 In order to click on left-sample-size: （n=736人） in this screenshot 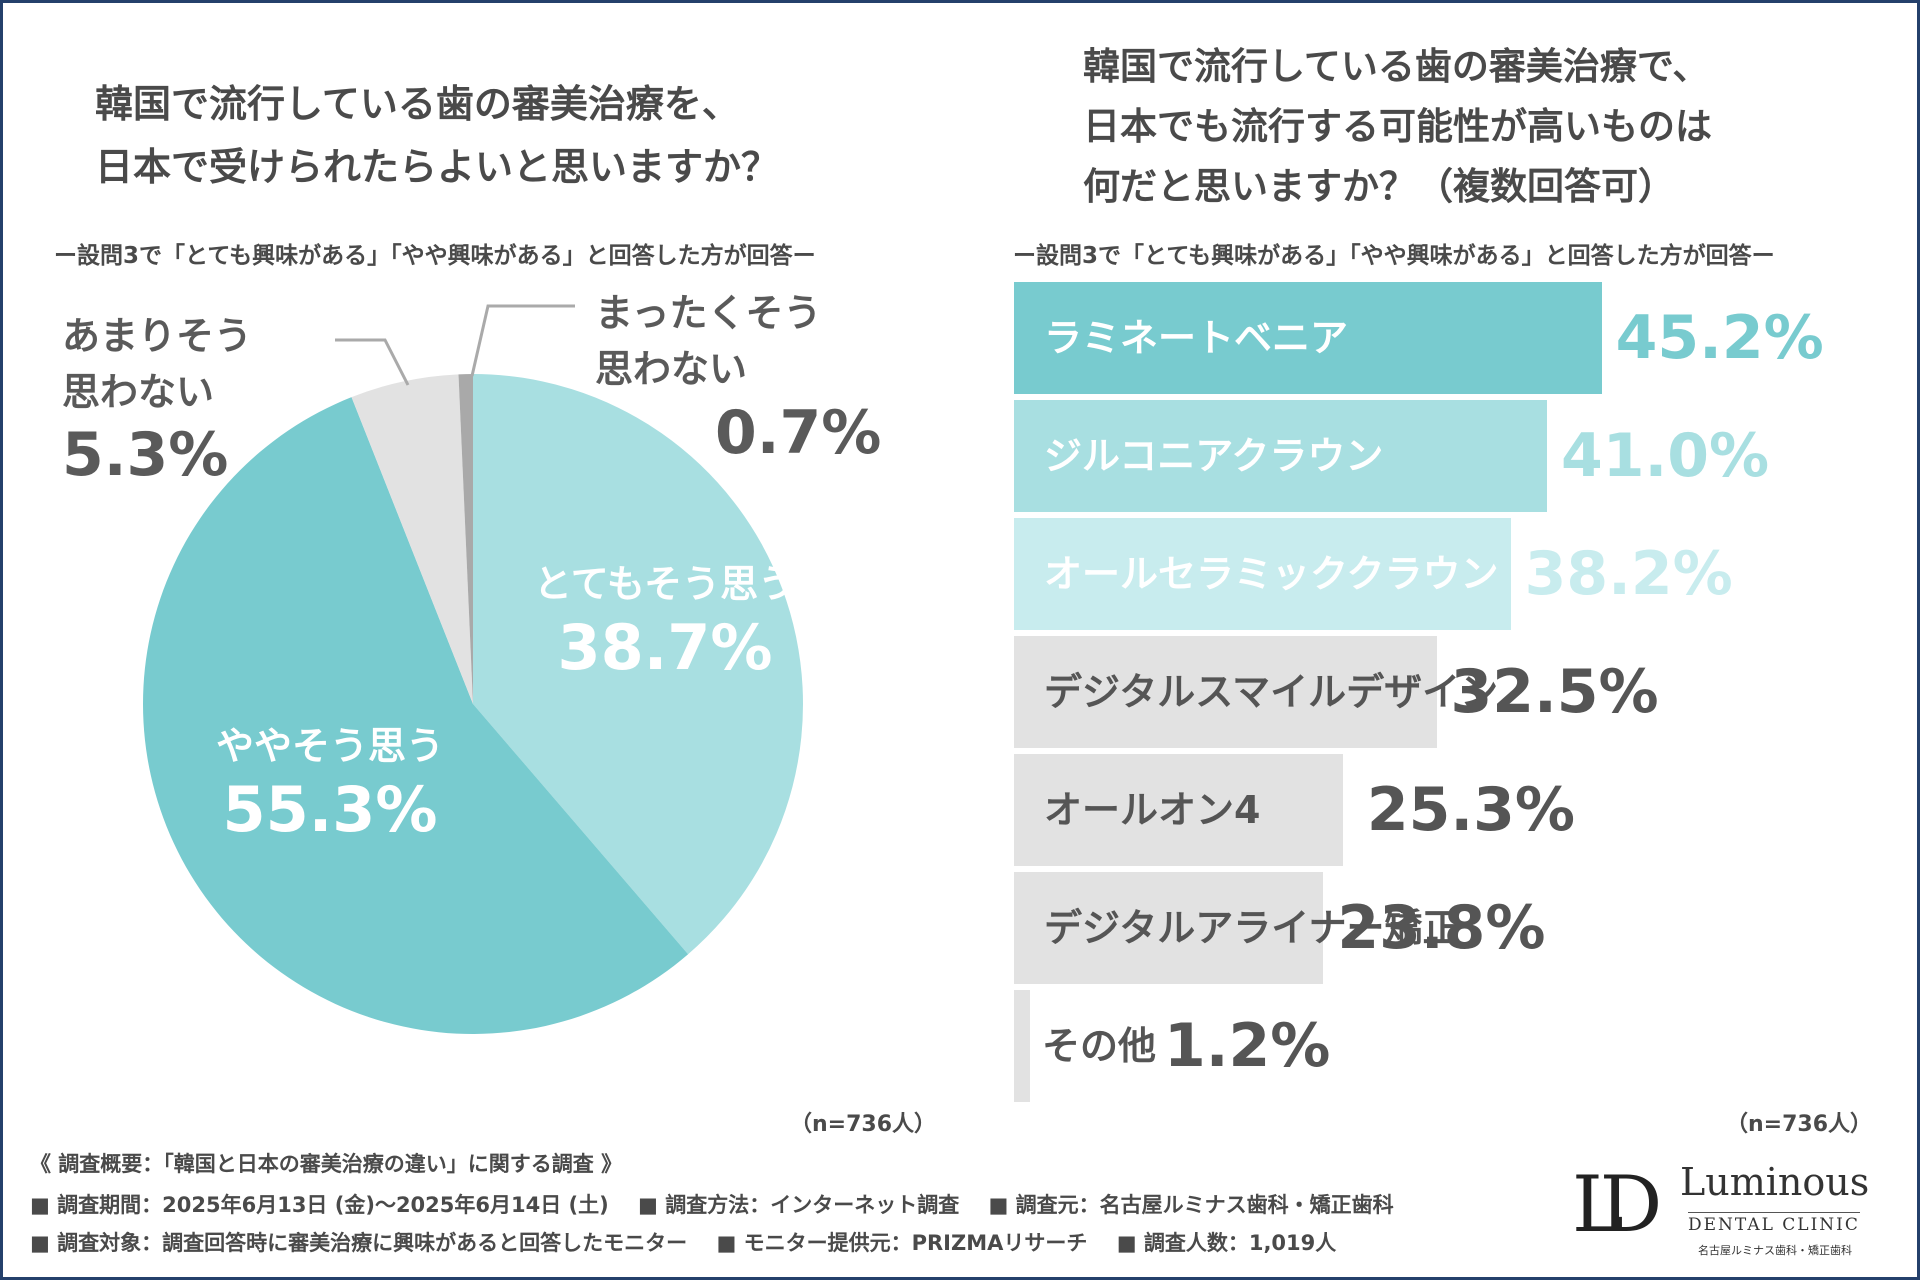, I will do `click(863, 1124)`.